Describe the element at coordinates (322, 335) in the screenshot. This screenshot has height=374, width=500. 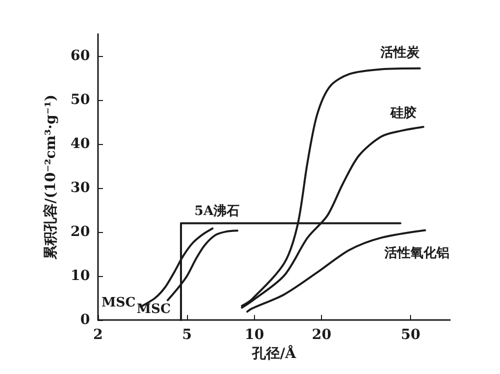
I see `x-tick-label: 20` at that location.